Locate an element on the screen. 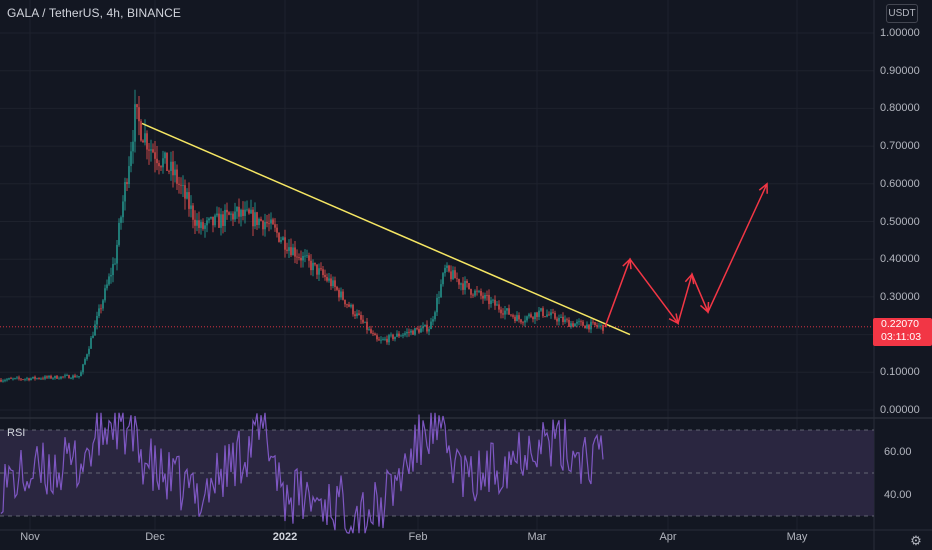  price-tick-label: 0.40000 is located at coordinates (900, 259).